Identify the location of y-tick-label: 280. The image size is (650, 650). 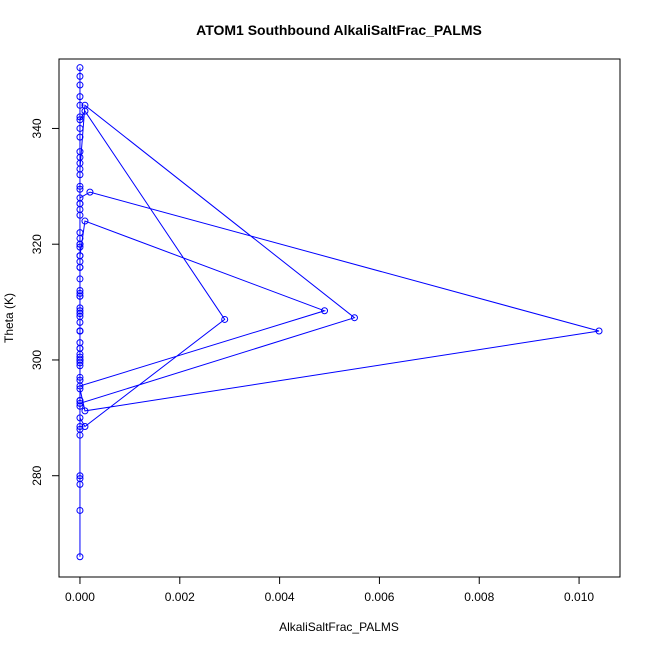
(37, 475).